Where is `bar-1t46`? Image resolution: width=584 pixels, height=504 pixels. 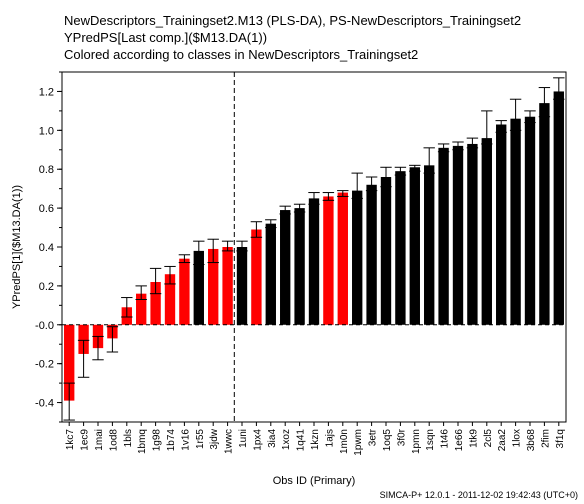 bar-1t46 is located at coordinates (443, 236).